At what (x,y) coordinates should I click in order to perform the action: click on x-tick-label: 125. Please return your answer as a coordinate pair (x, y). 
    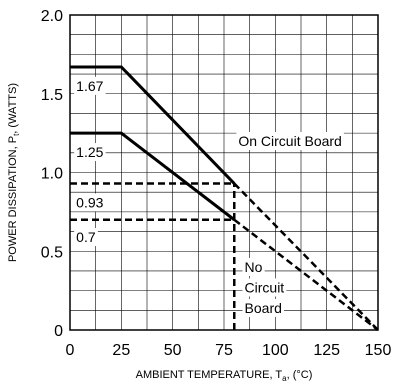
    Looking at the image, I should click on (326, 350).